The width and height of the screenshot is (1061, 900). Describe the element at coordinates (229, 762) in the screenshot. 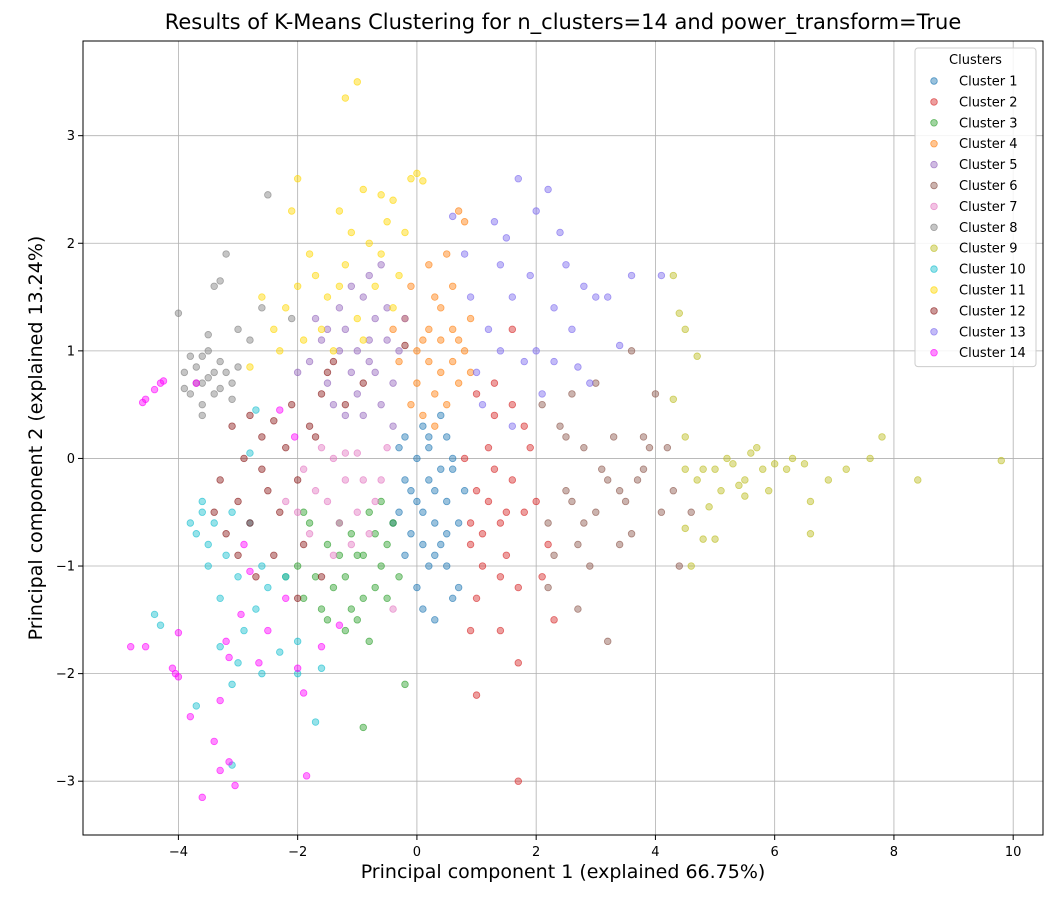

I see `cluster-14-point` at that location.